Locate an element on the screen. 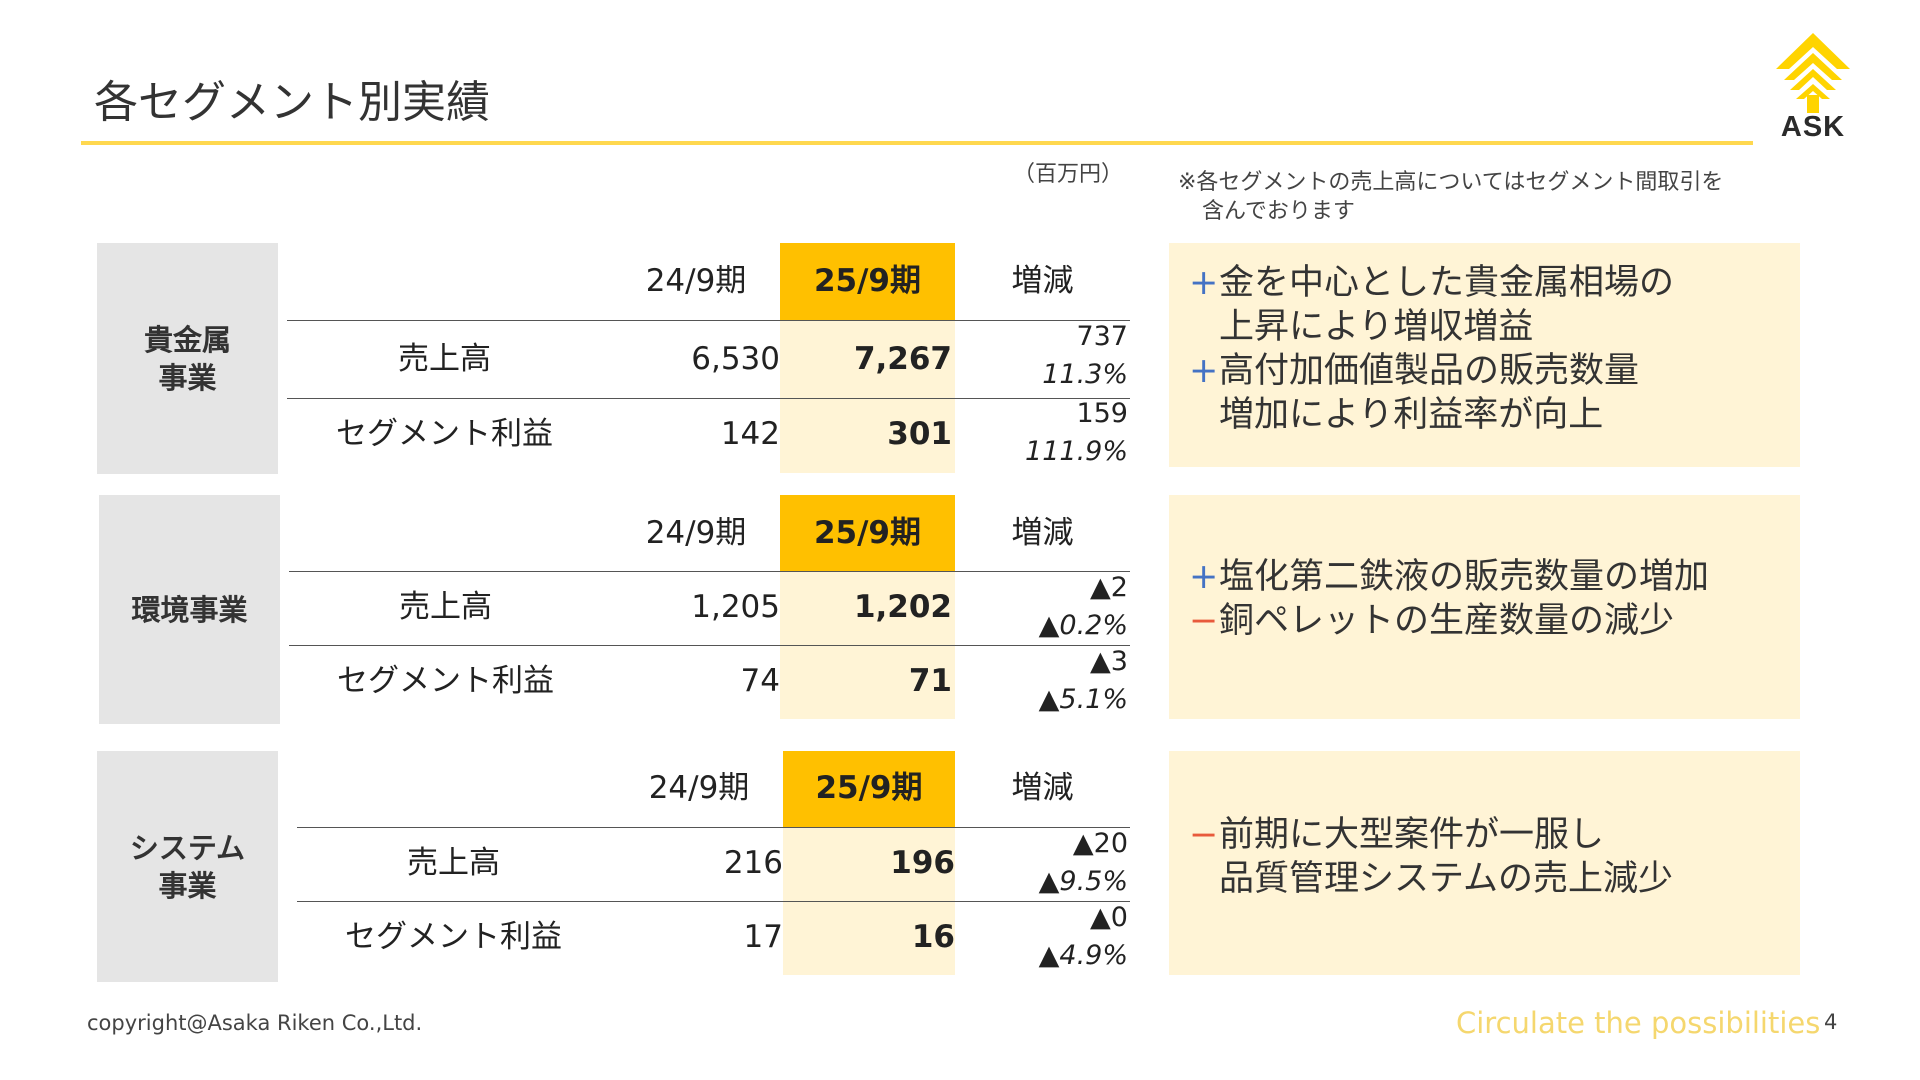 The image size is (1920, 1080). profit-change: ▲3 ▲5.1% is located at coordinates (1044, 681).